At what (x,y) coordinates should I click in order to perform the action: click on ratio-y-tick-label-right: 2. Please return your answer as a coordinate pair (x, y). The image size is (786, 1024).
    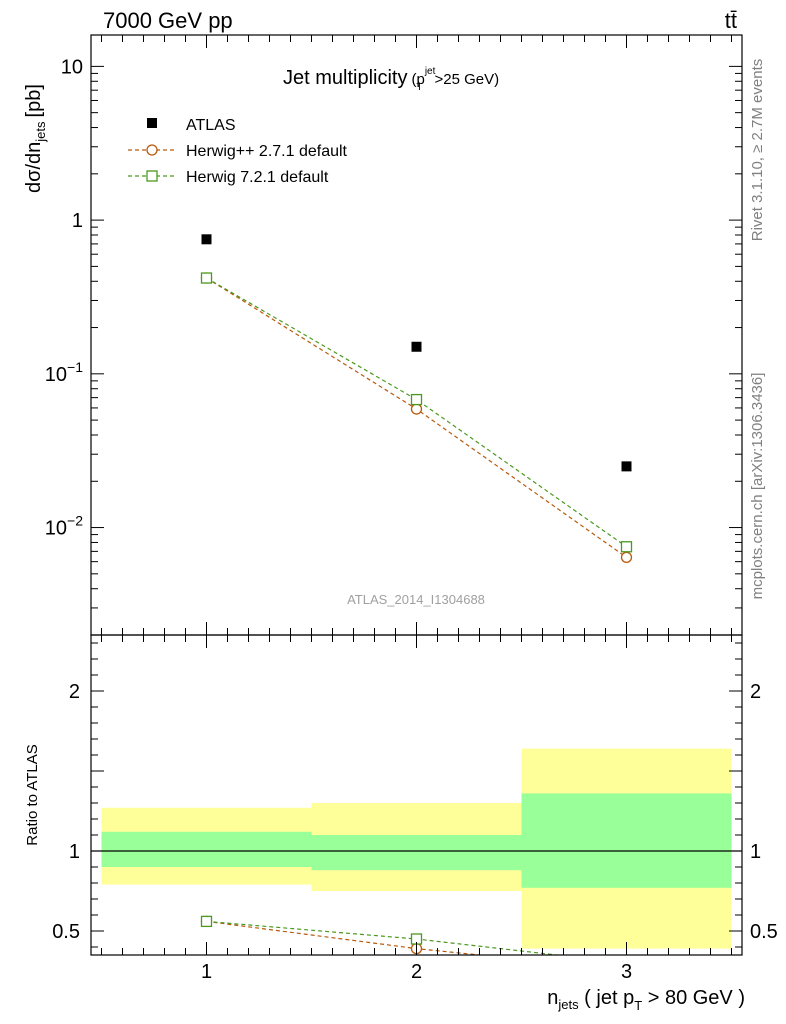
    Looking at the image, I should click on (755, 692).